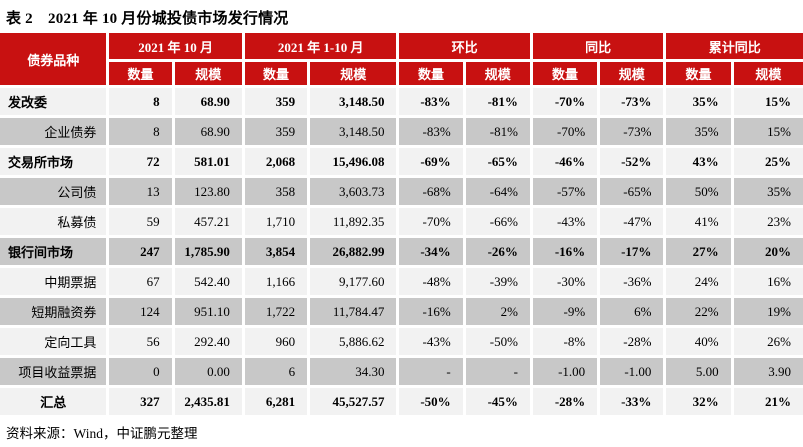  What do you see at coordinates (353, 73) in the screenshot?
I see `subheader-scale-2: 规模` at bounding box center [353, 73].